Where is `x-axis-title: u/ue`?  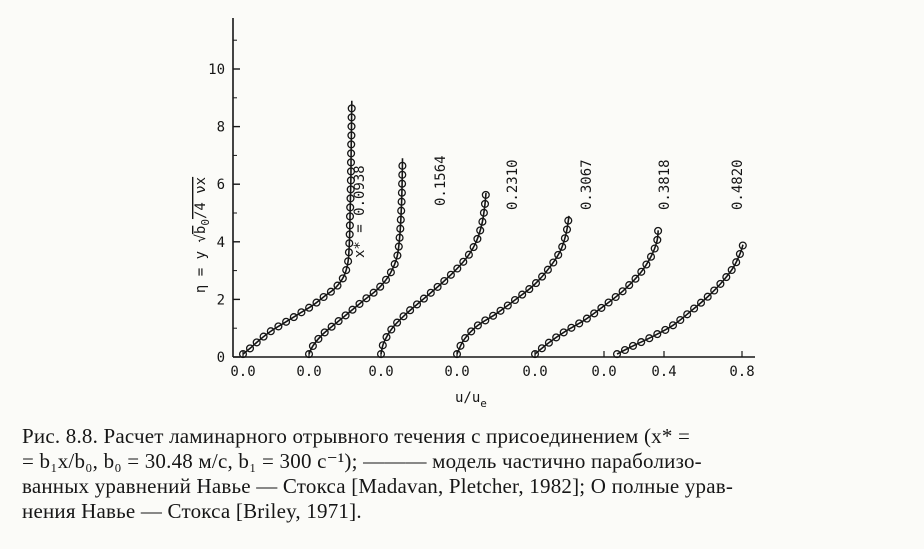 x-axis-title: u/ue is located at coordinates (471, 400).